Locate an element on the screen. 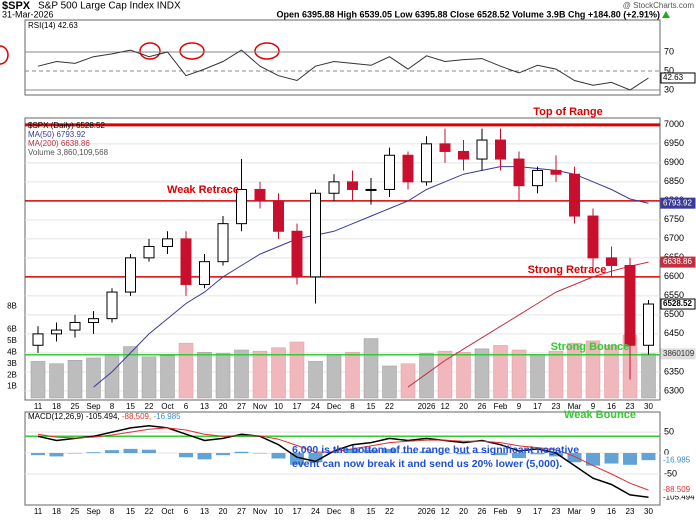 Image resolution: width=696 pixels, height=520 pixels. x-tick-label: 12 is located at coordinates (445, 406).